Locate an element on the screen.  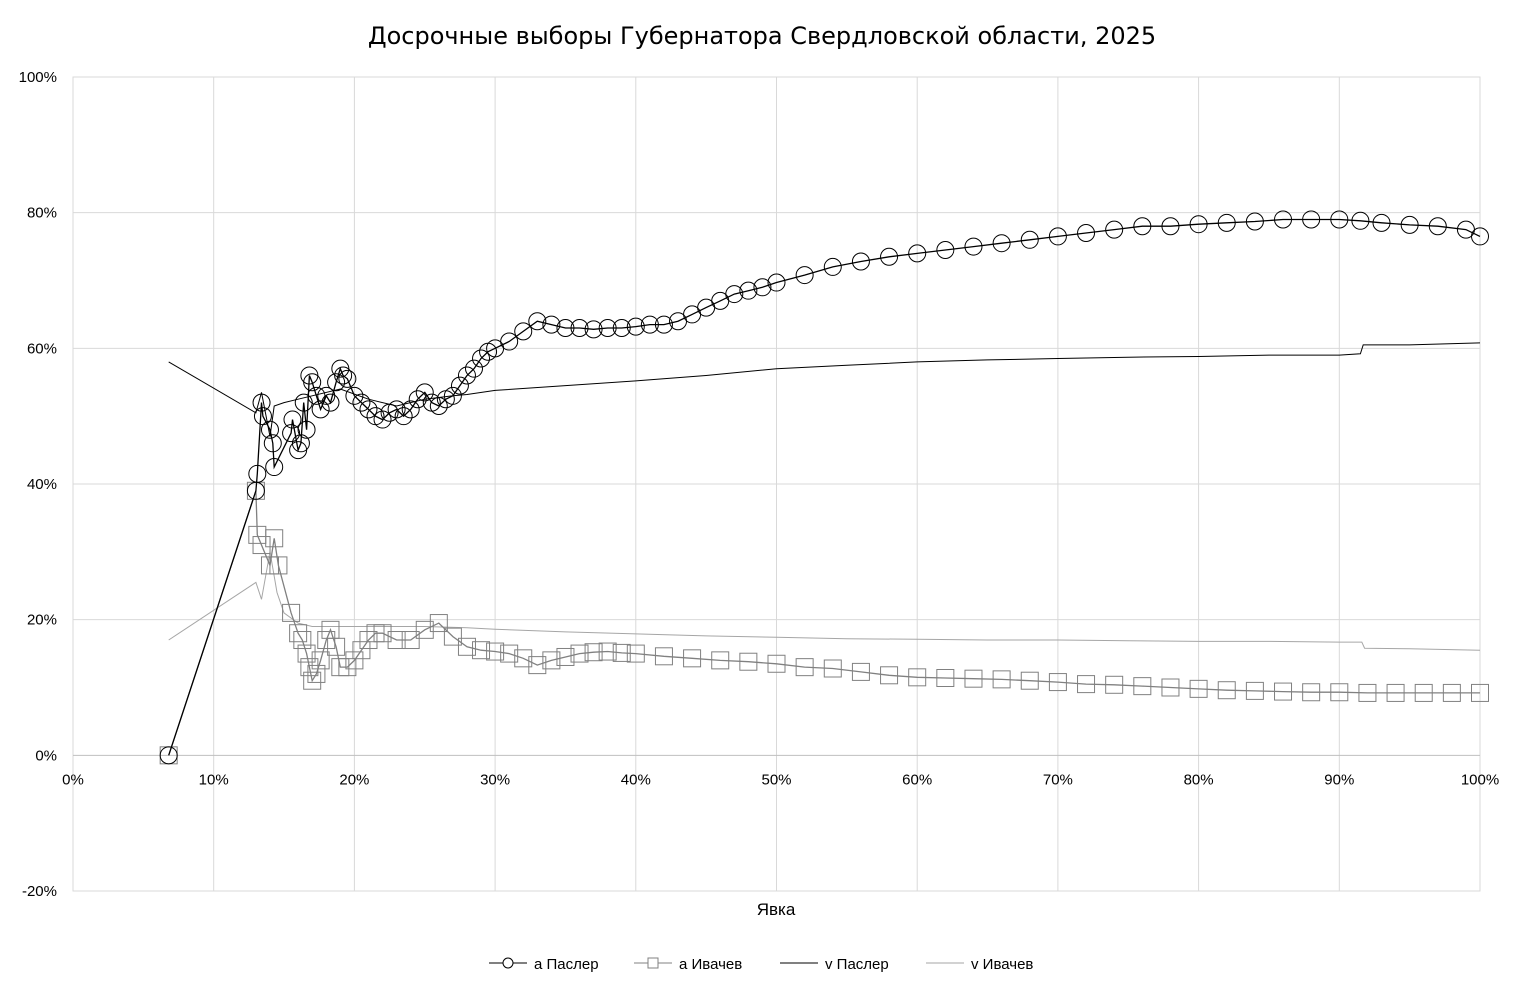
x-tick-label: 70% is located at coordinates (1058, 779).